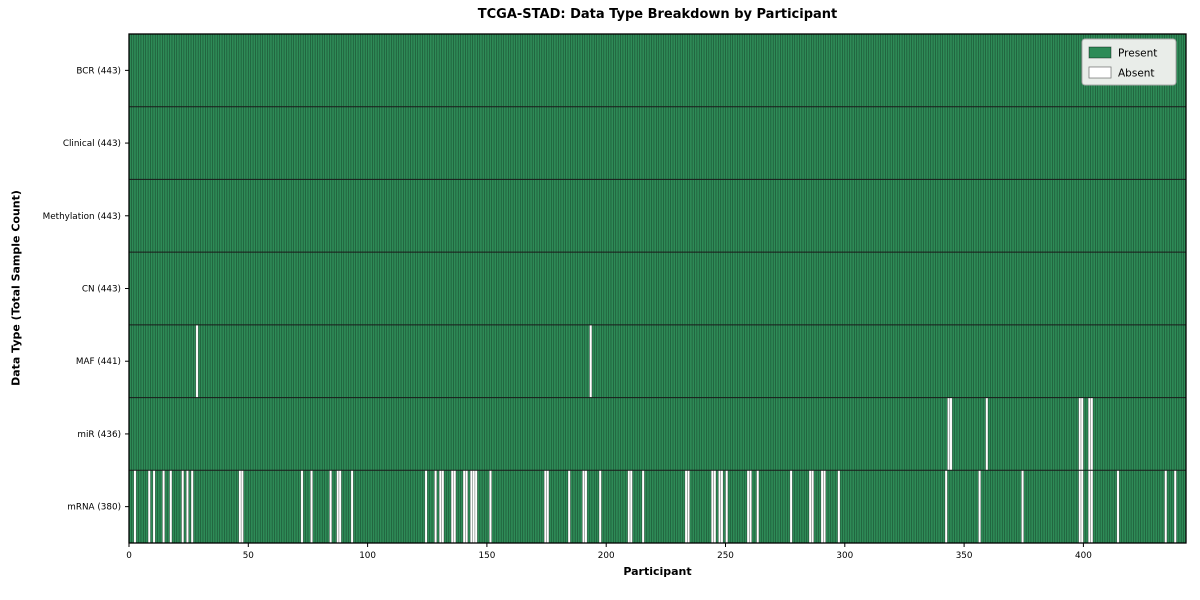  I want to click on x-axis-label: Participant, so click(657, 571).